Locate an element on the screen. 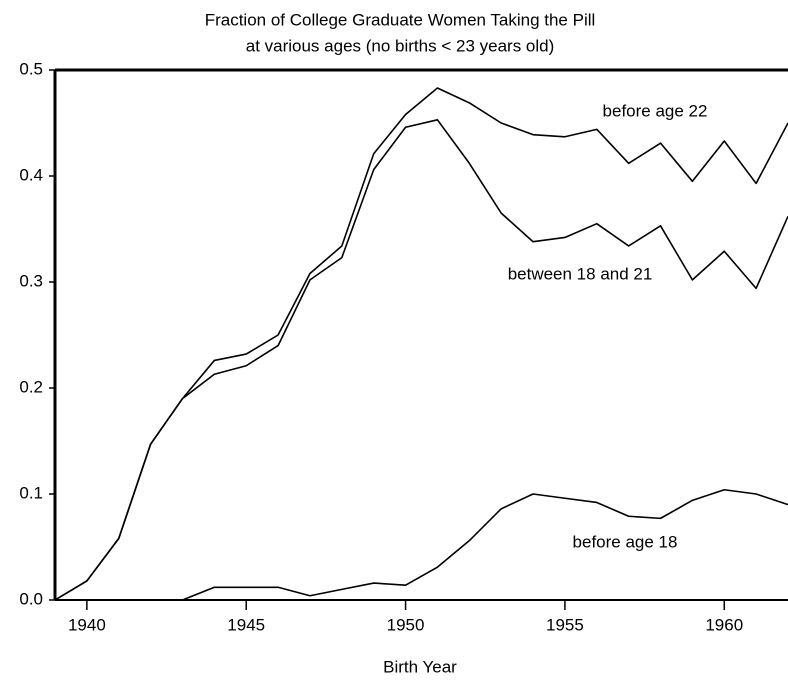 The height and width of the screenshot is (684, 788). x-tick-label: 1940 is located at coordinates (87, 624).